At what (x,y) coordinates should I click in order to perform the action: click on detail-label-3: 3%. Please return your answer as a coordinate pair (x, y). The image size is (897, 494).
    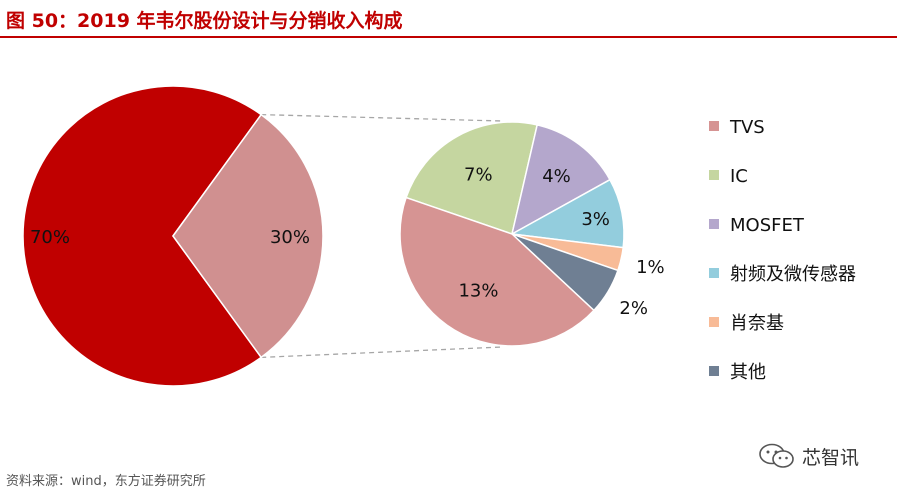
    Looking at the image, I should click on (595, 219).